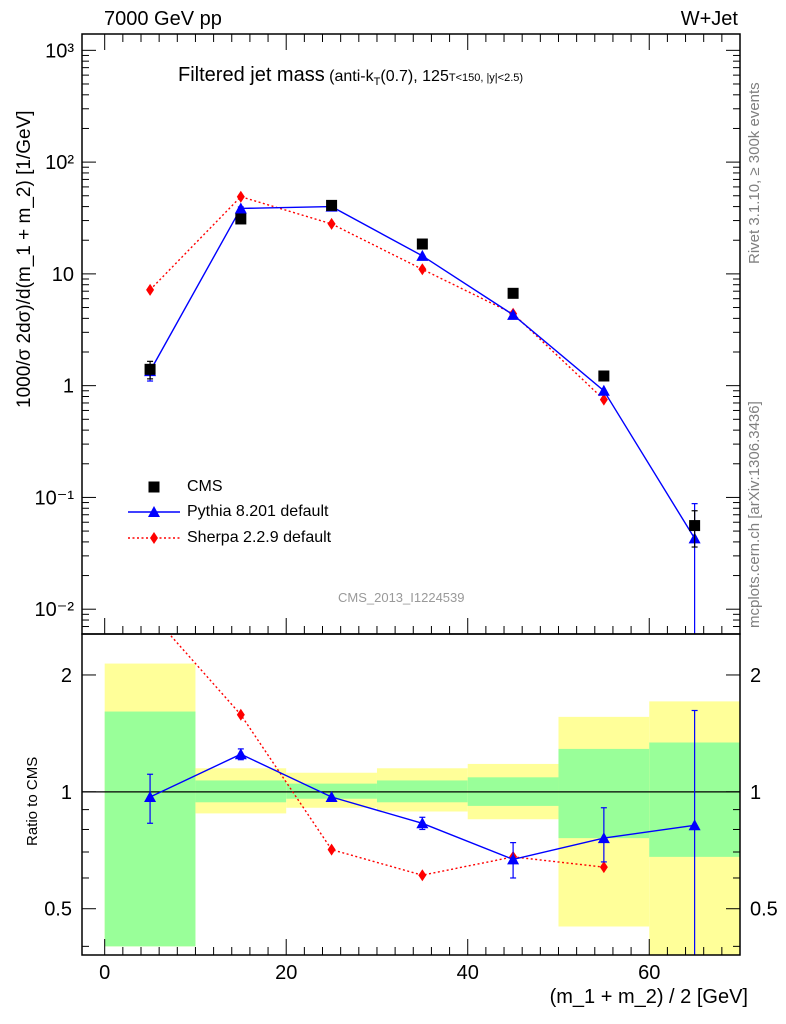  Describe the element at coordinates (32, 801) in the screenshot. I see `ratio-y-axis-label: Ratio to CMS` at that location.